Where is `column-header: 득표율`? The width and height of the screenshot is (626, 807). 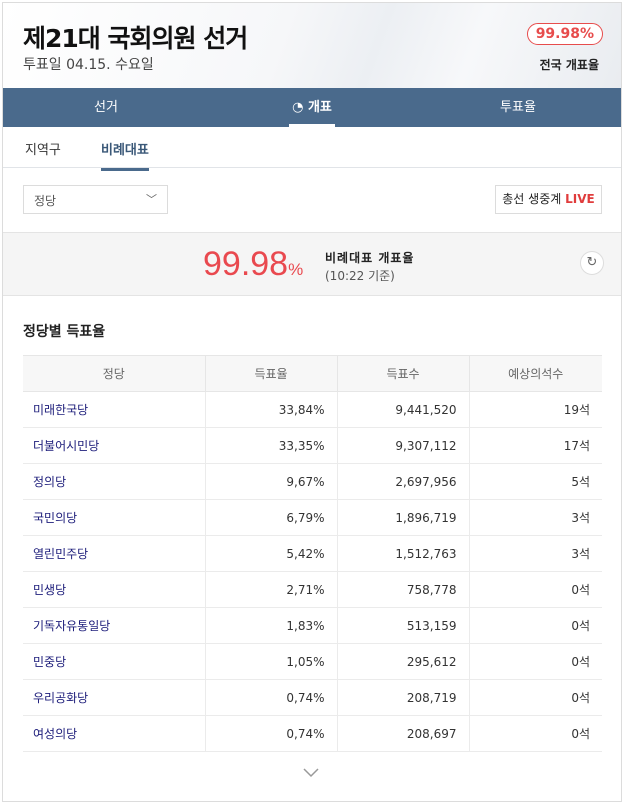
column-header: 득표율 is located at coordinates (270, 373).